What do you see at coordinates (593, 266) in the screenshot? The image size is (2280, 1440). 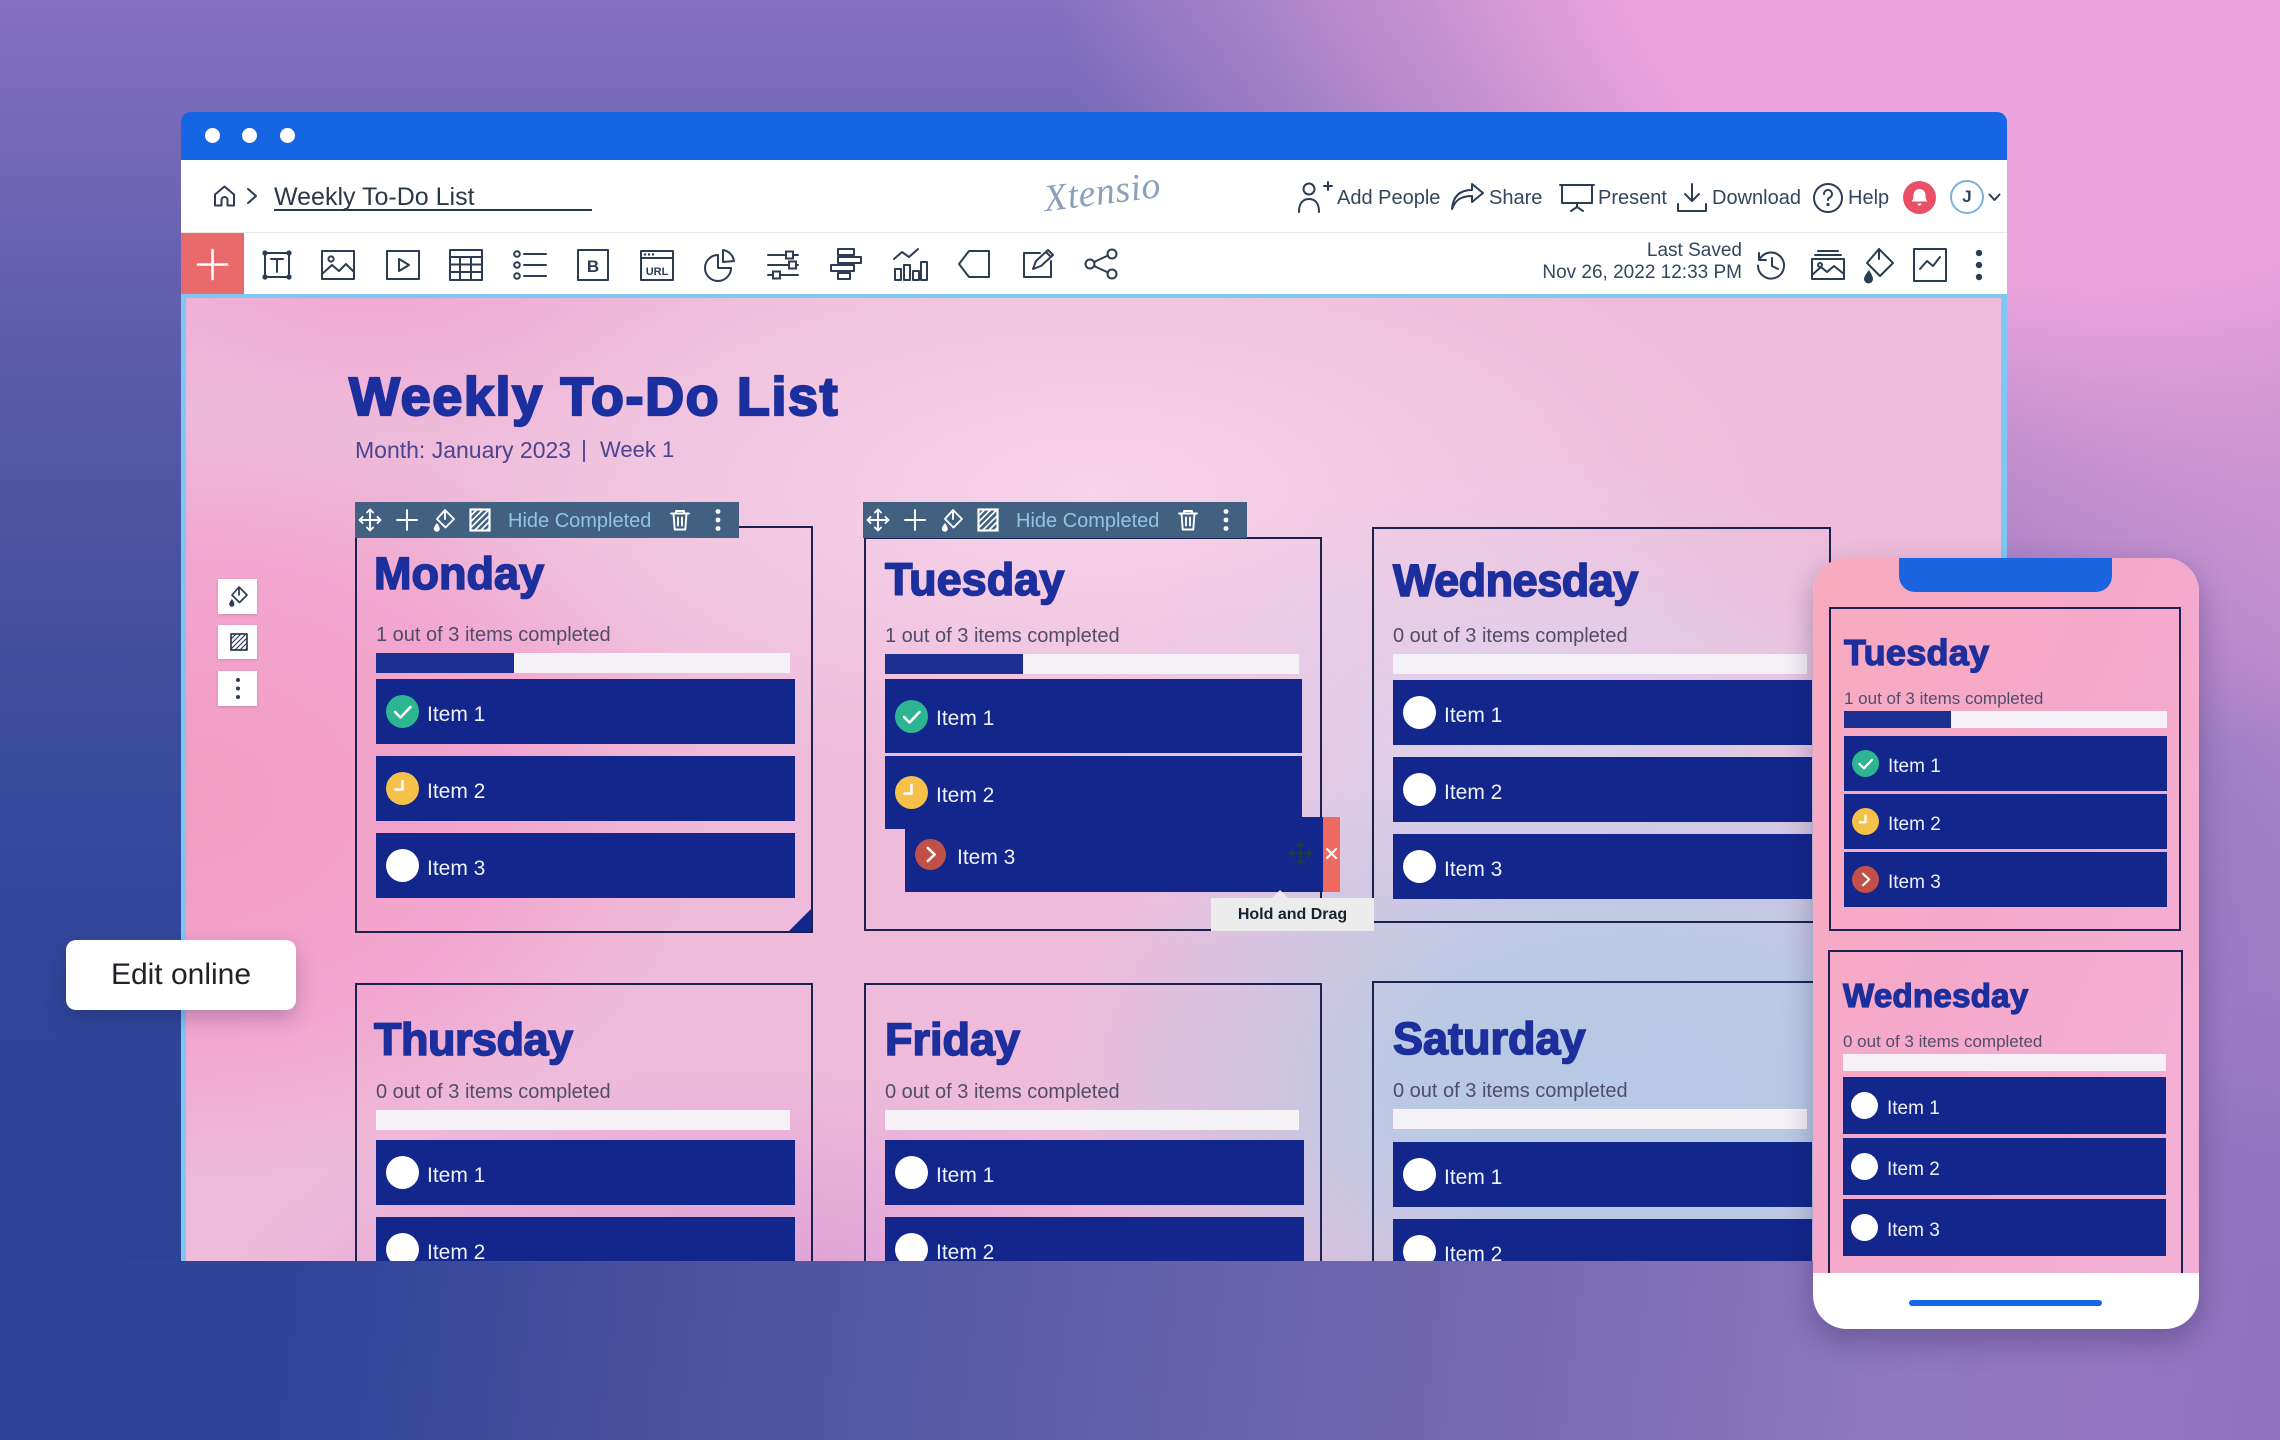 I see `svg-text: B` at bounding box center [593, 266].